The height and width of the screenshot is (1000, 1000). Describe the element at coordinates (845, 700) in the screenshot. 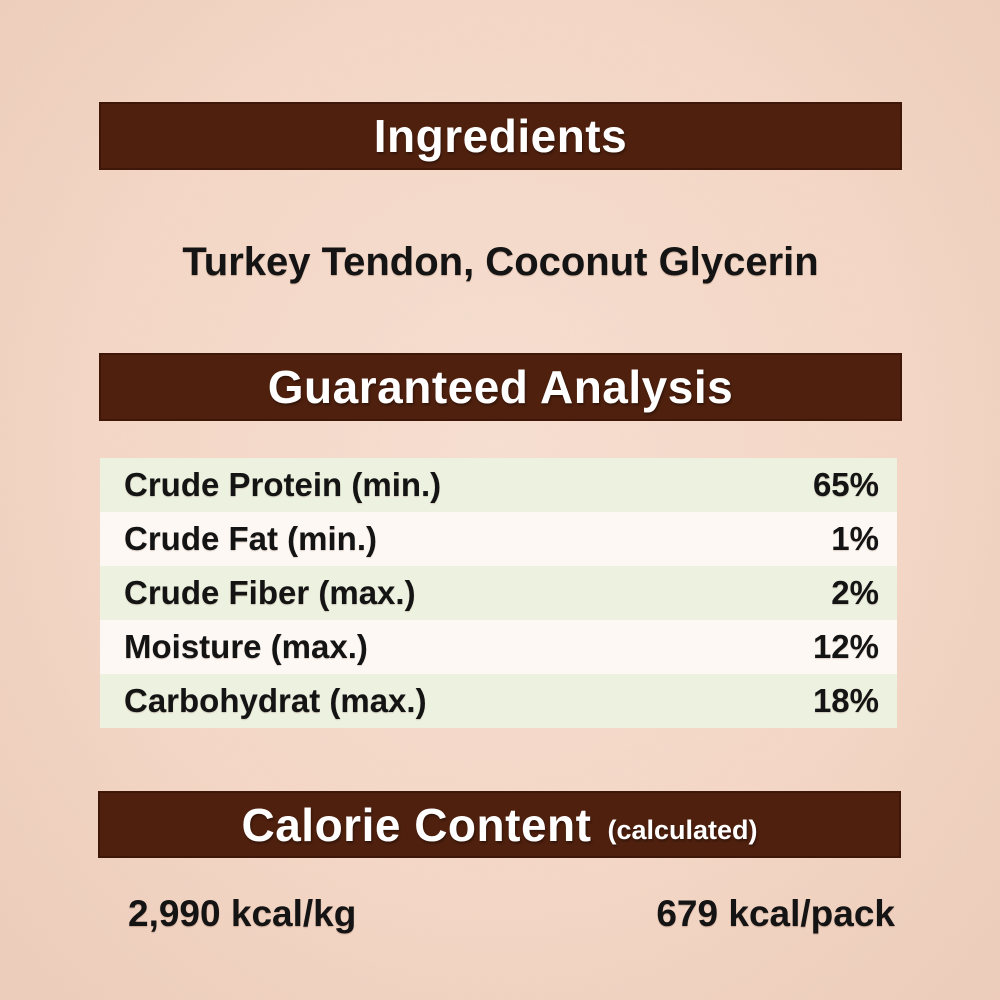

I see `row-value: 18%` at that location.